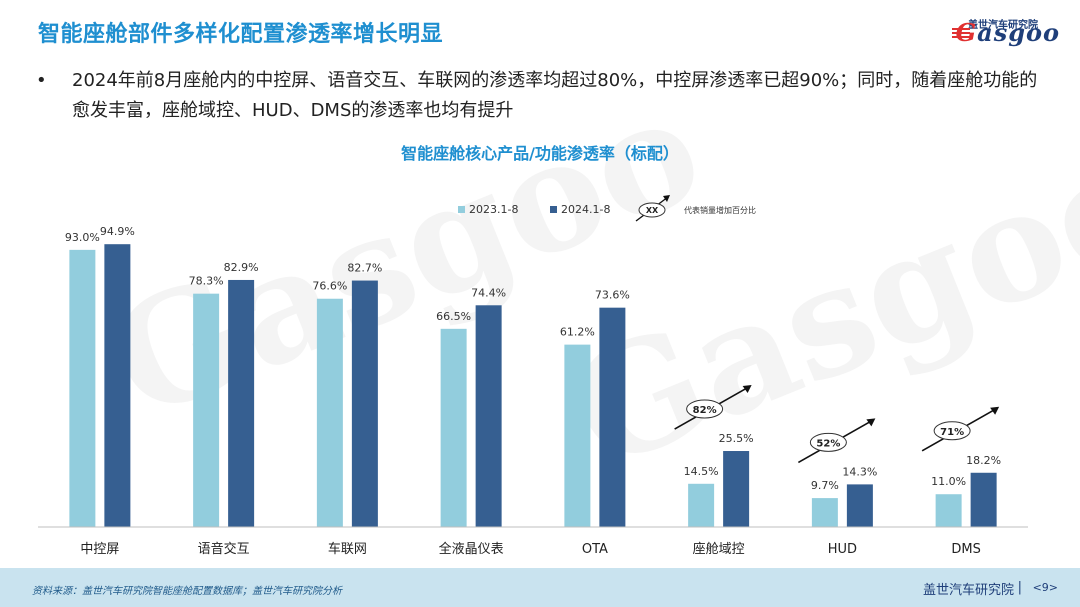 The image size is (1080, 607). What do you see at coordinates (347, 549) in the screenshot?
I see `category-label: 车联网` at bounding box center [347, 549].